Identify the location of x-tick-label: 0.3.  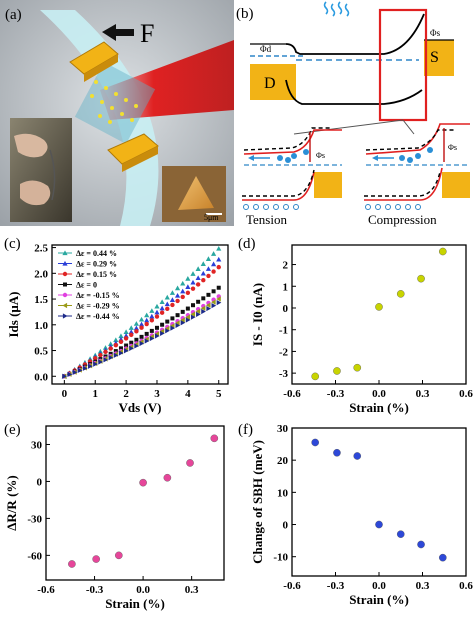
(423, 586).